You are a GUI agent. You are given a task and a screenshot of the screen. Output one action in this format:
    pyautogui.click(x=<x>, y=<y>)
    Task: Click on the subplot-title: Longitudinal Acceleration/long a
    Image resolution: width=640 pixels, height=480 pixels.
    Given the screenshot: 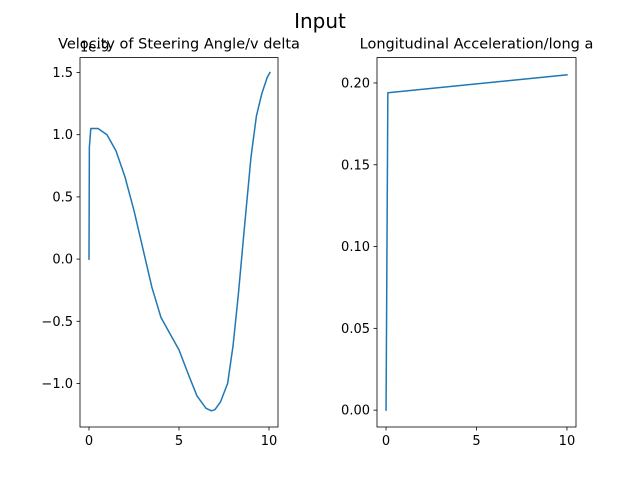 What is the action you would take?
    pyautogui.click(x=477, y=45)
    